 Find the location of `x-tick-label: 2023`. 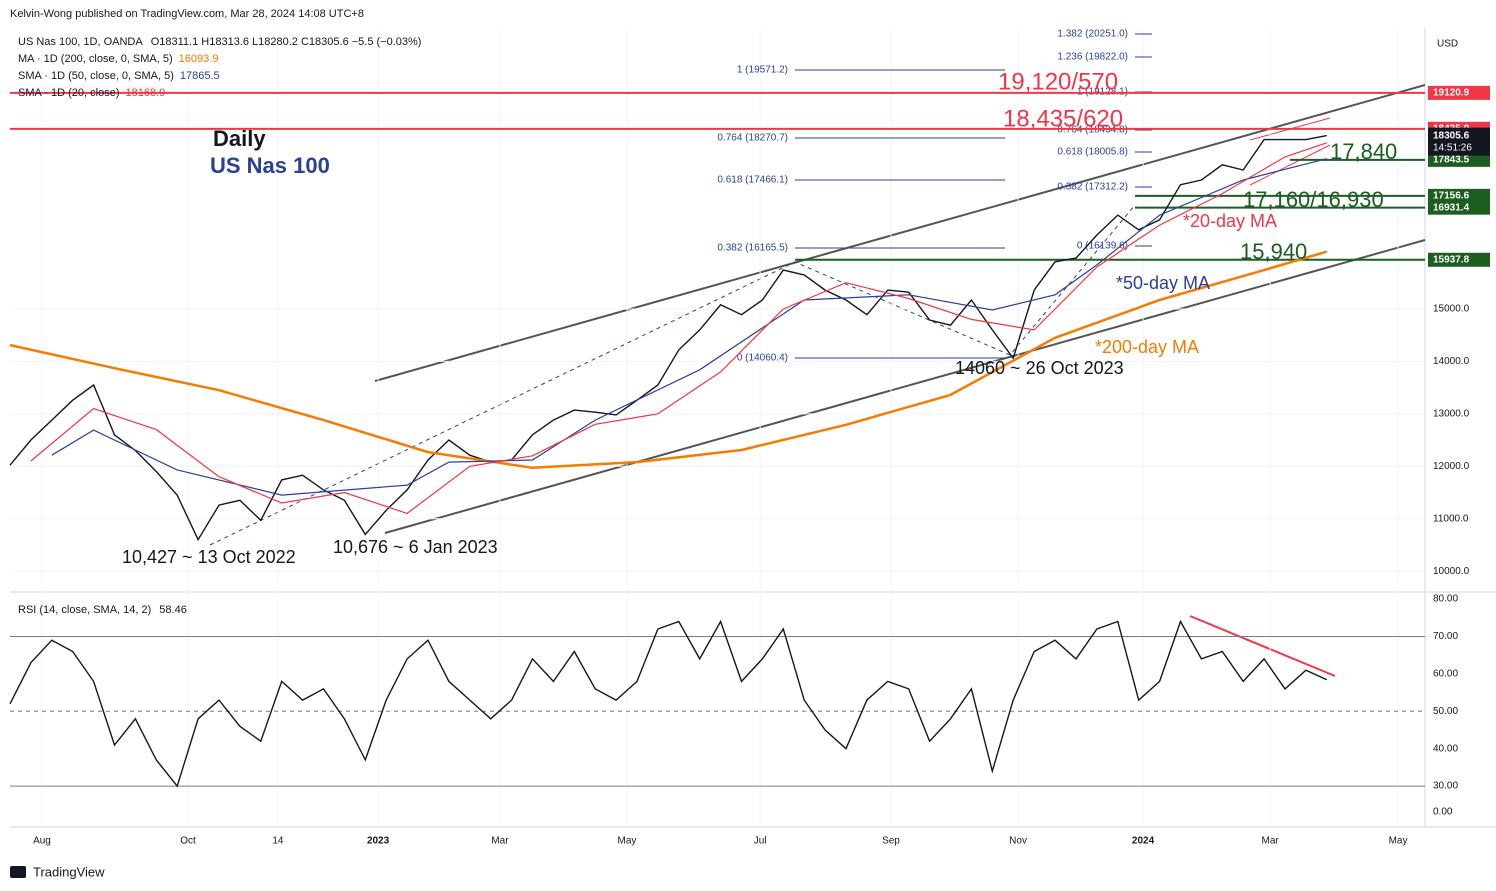

x-tick-label: 2023 is located at coordinates (378, 841).